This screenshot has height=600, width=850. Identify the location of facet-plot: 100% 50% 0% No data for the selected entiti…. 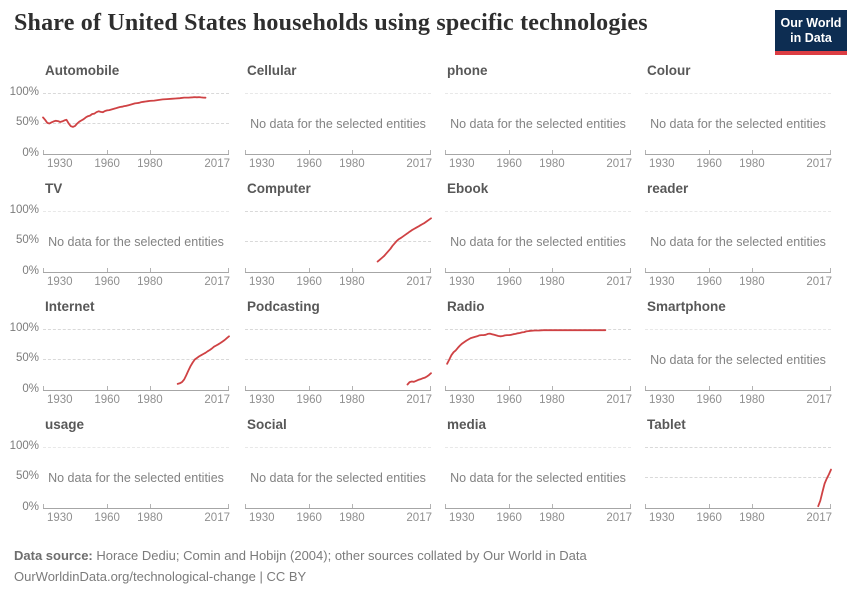
(119, 476).